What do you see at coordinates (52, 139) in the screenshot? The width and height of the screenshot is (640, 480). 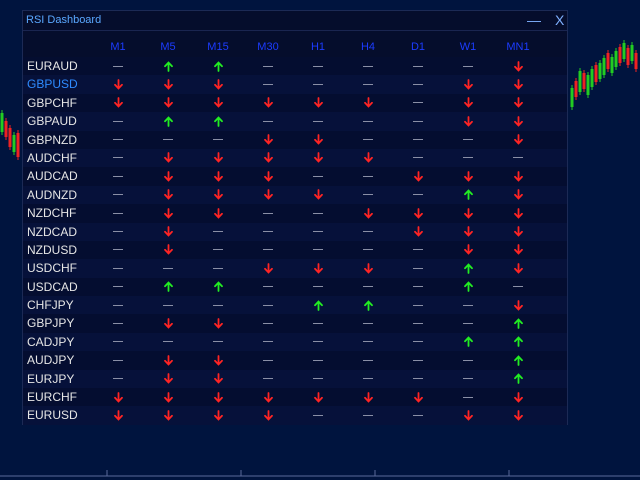 I see `pair-label-gbpnzd: GBPNZD` at bounding box center [52, 139].